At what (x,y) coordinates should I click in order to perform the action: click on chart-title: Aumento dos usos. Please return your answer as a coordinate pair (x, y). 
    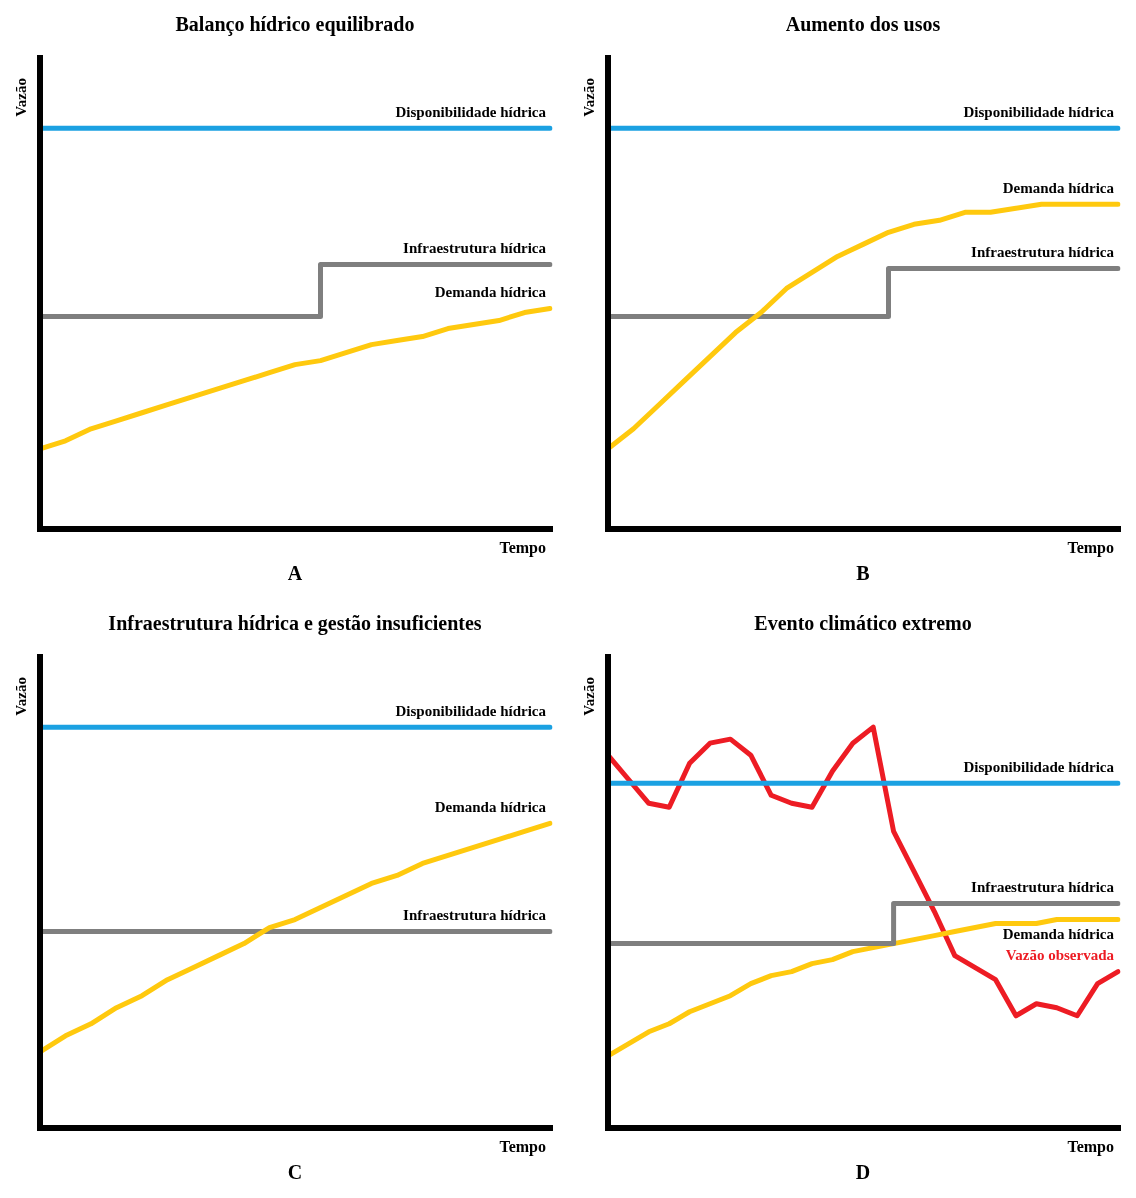
    Looking at the image, I should click on (863, 24).